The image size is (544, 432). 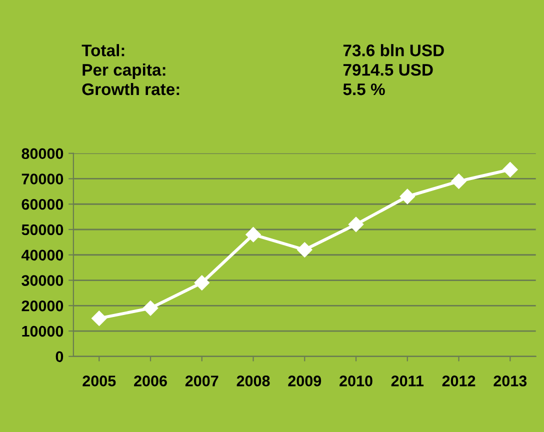 I want to click on x-tick-label: 2006, so click(x=150, y=381).